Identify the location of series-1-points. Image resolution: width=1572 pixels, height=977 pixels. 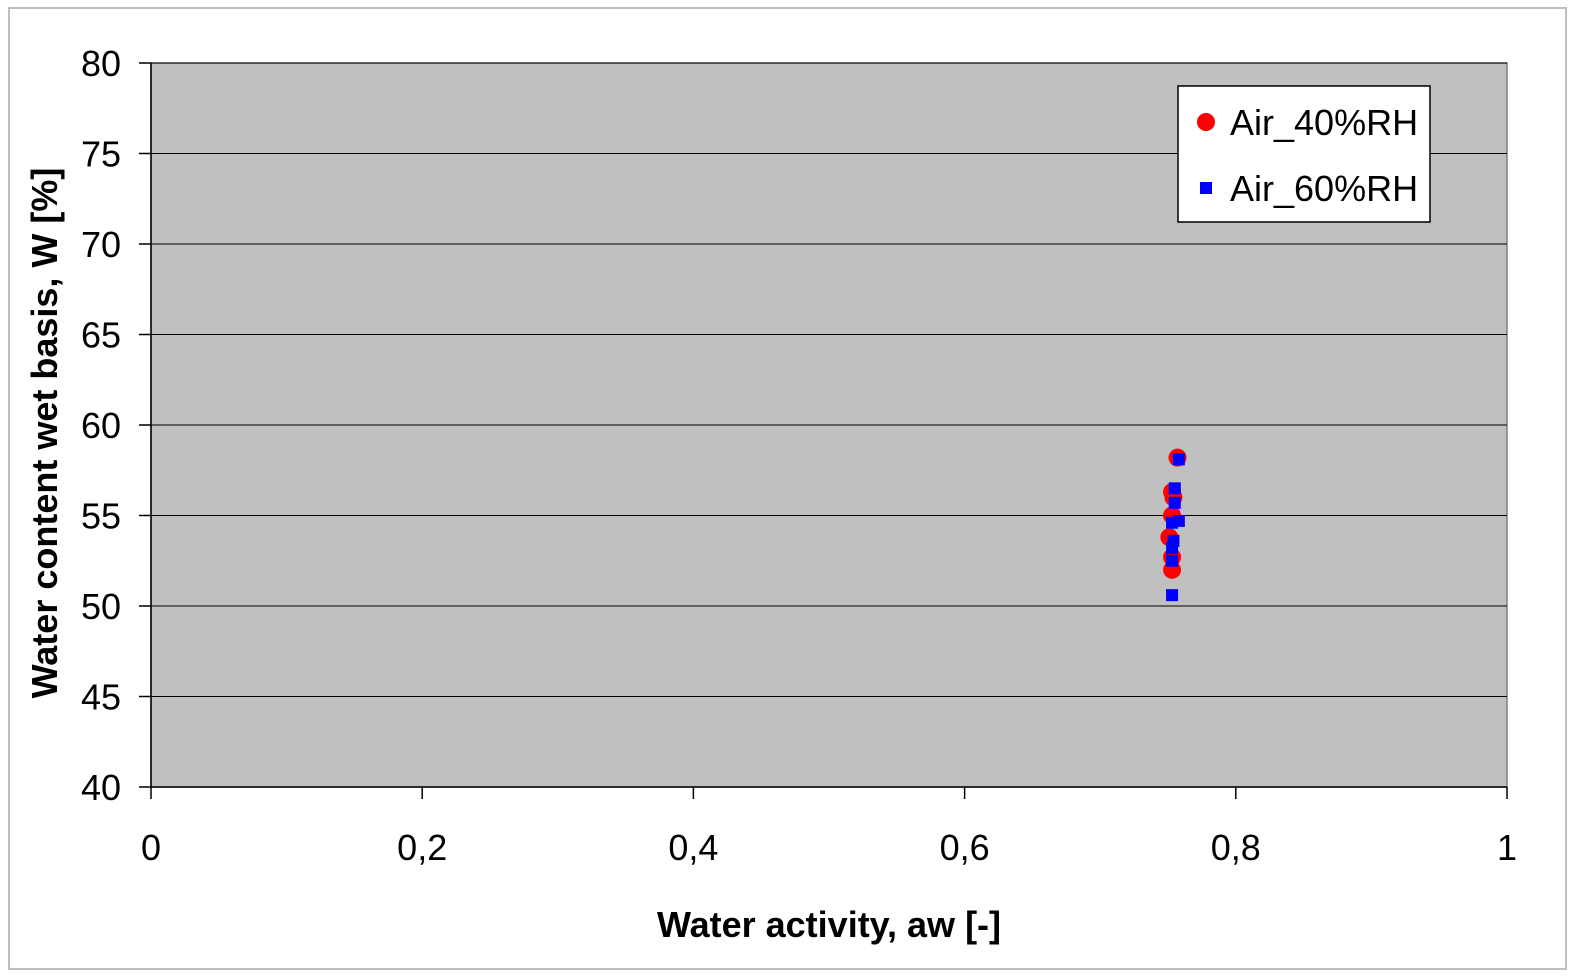
(1175, 527).